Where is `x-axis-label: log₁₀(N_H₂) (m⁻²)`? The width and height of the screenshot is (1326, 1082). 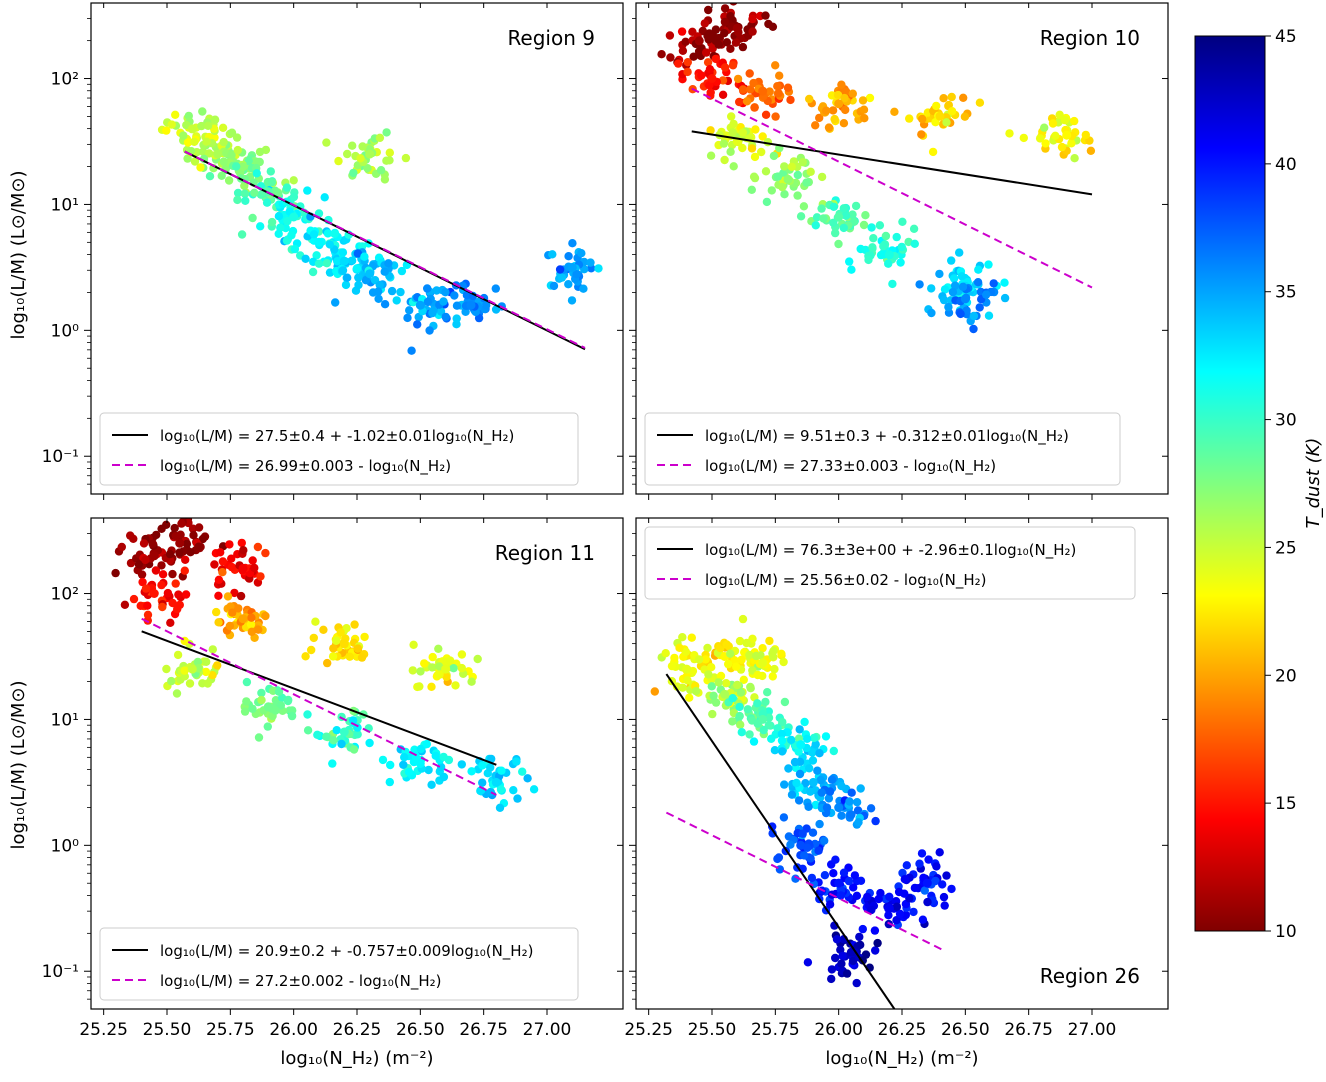
x-axis-label: log₁₀(N_H₂) (m⁻²) is located at coordinates (901, 1058).